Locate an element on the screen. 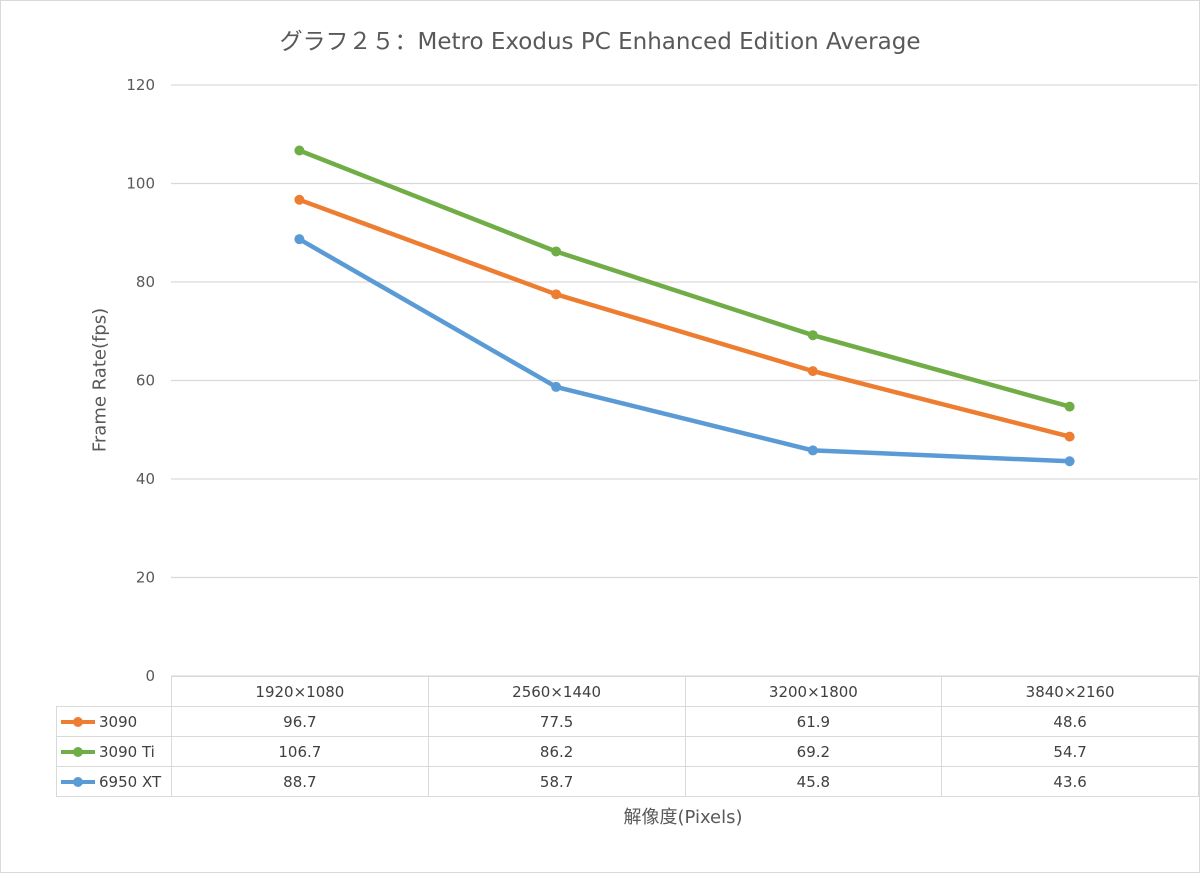 The height and width of the screenshot is (873, 1200). legend-key: 6950 XT is located at coordinates (114, 781).